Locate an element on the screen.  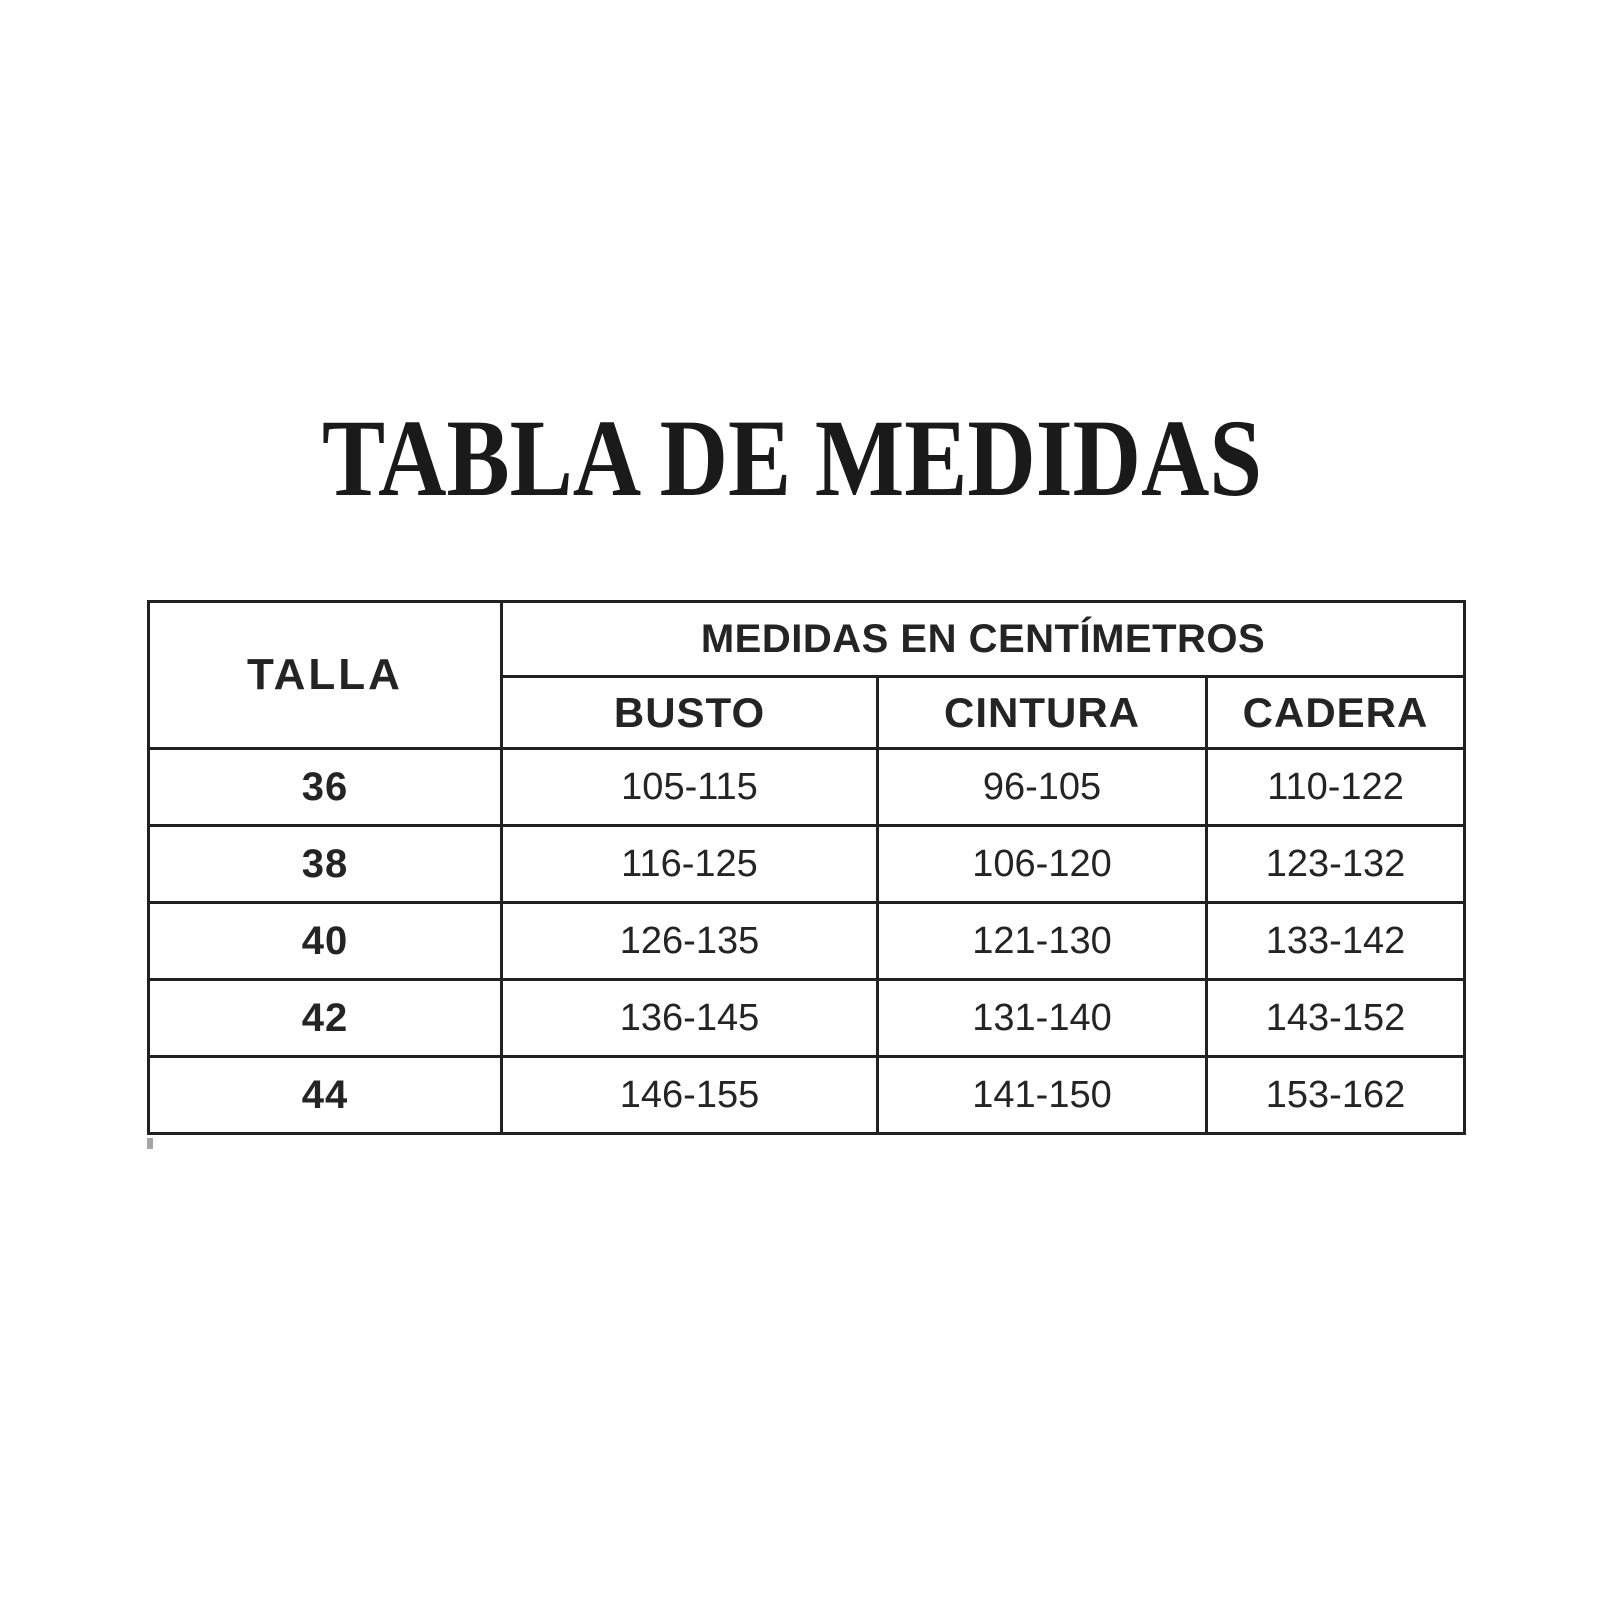
cadera-value: 153-162 is located at coordinates (1335, 1095).